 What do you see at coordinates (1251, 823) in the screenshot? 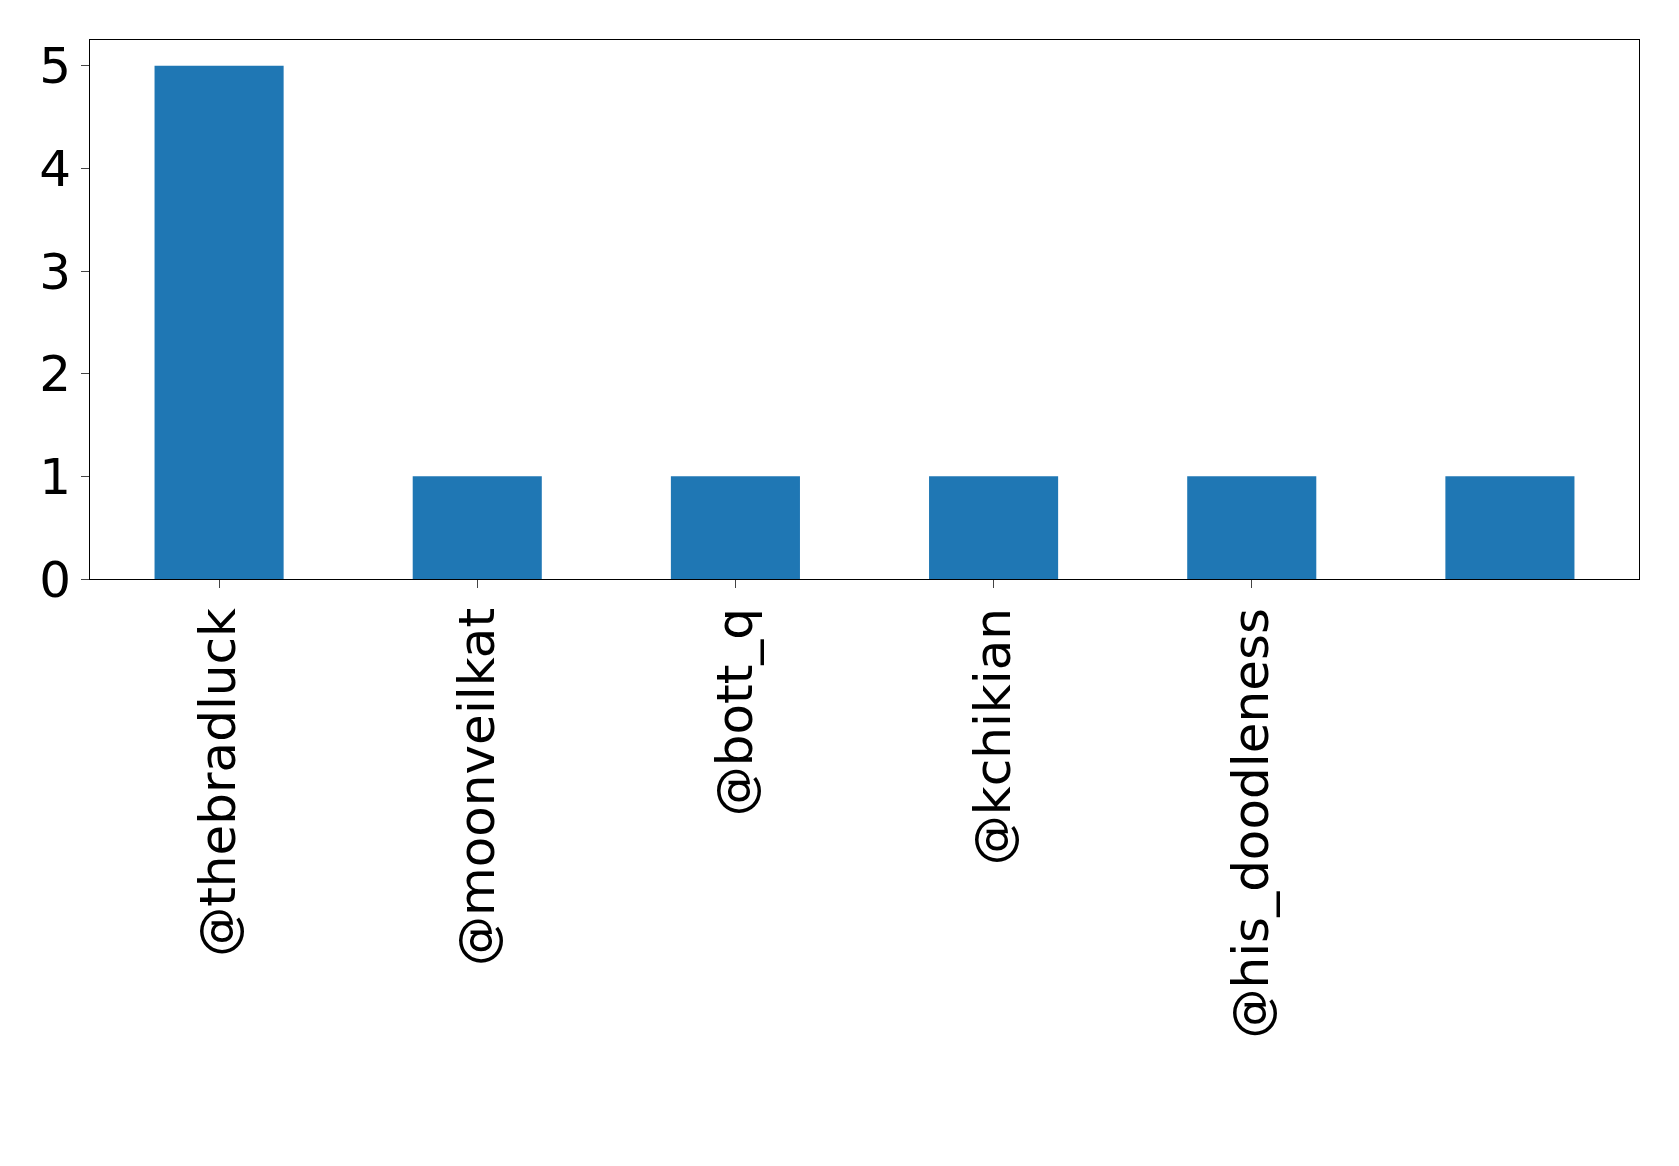
I see `x-tick-label: @his_doodleness` at bounding box center [1251, 823].